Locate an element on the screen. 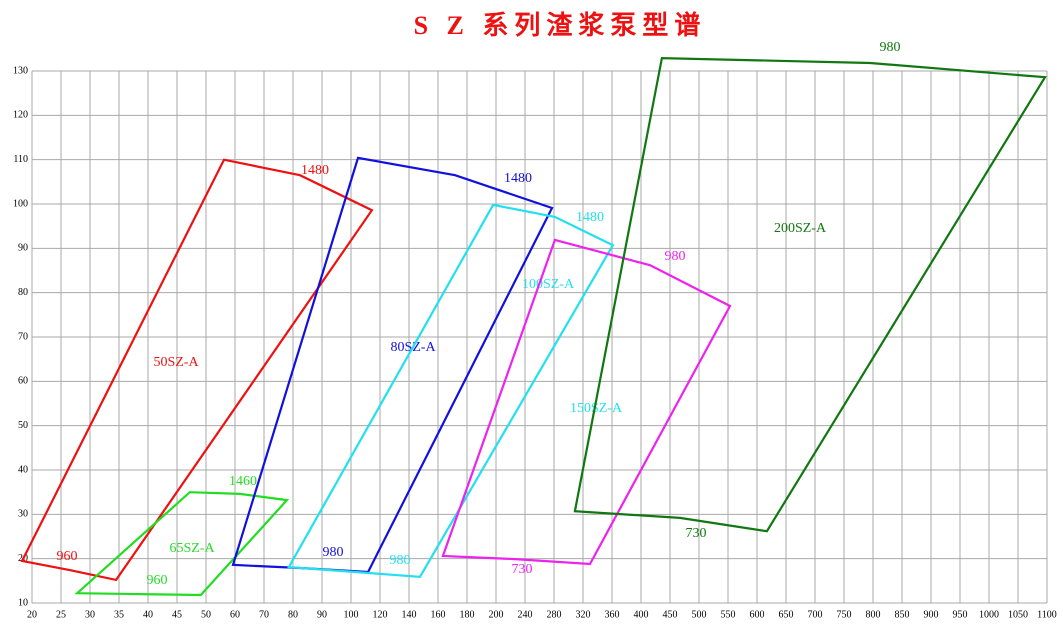 The width and height of the screenshot is (1063, 632). x-tick-label: 50 is located at coordinates (206, 614).